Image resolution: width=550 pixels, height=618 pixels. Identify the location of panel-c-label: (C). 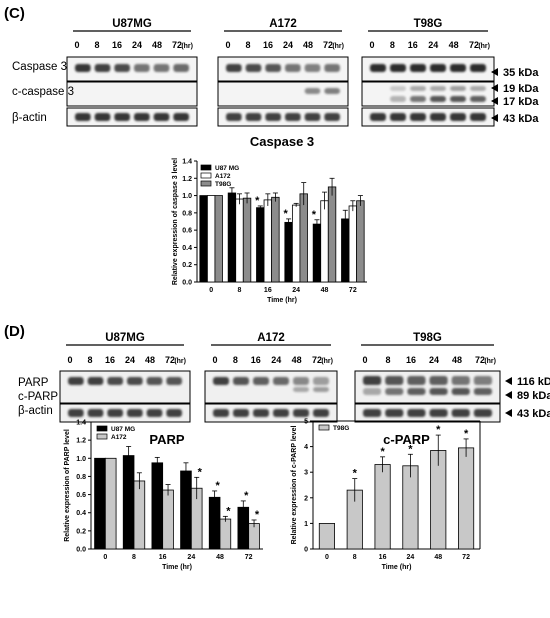
(14, 13).